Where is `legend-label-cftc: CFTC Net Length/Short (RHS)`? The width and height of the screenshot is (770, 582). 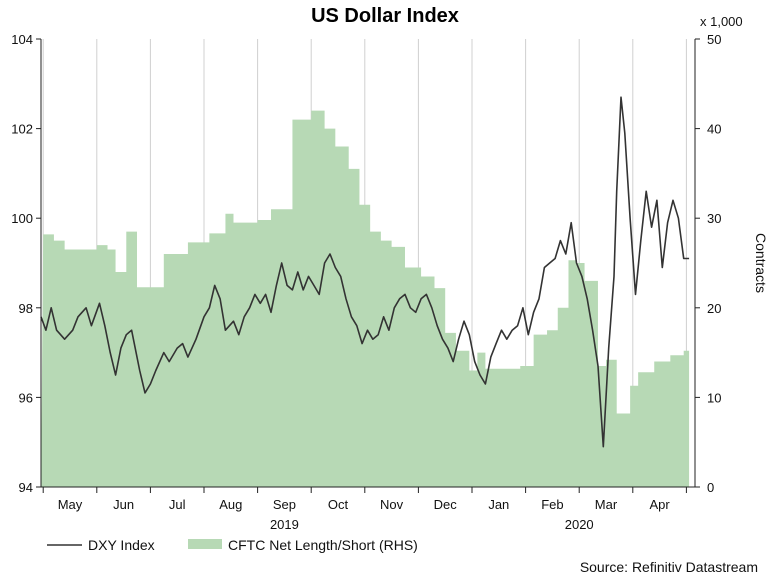
legend-label-cftc: CFTC Net Length/Short (RHS) is located at coordinates (323, 545).